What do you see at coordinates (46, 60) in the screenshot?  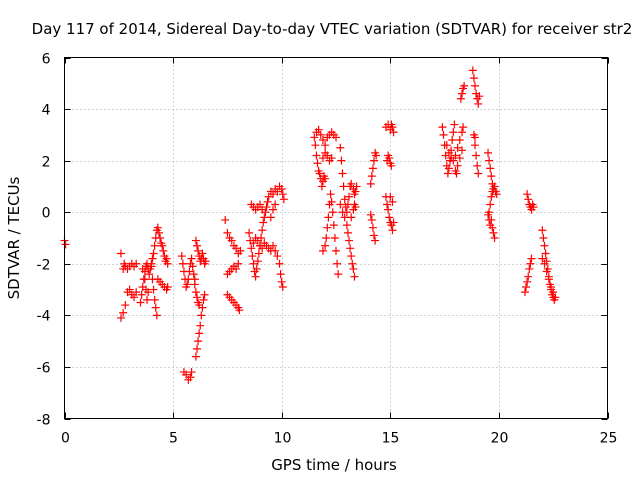 I see `y-tick-label: 6` at bounding box center [46, 60].